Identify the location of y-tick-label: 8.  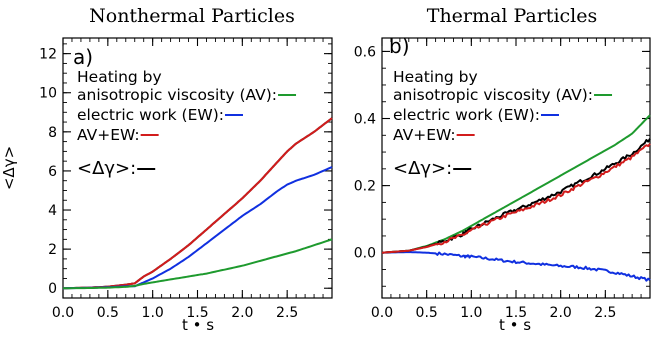
(52, 133).